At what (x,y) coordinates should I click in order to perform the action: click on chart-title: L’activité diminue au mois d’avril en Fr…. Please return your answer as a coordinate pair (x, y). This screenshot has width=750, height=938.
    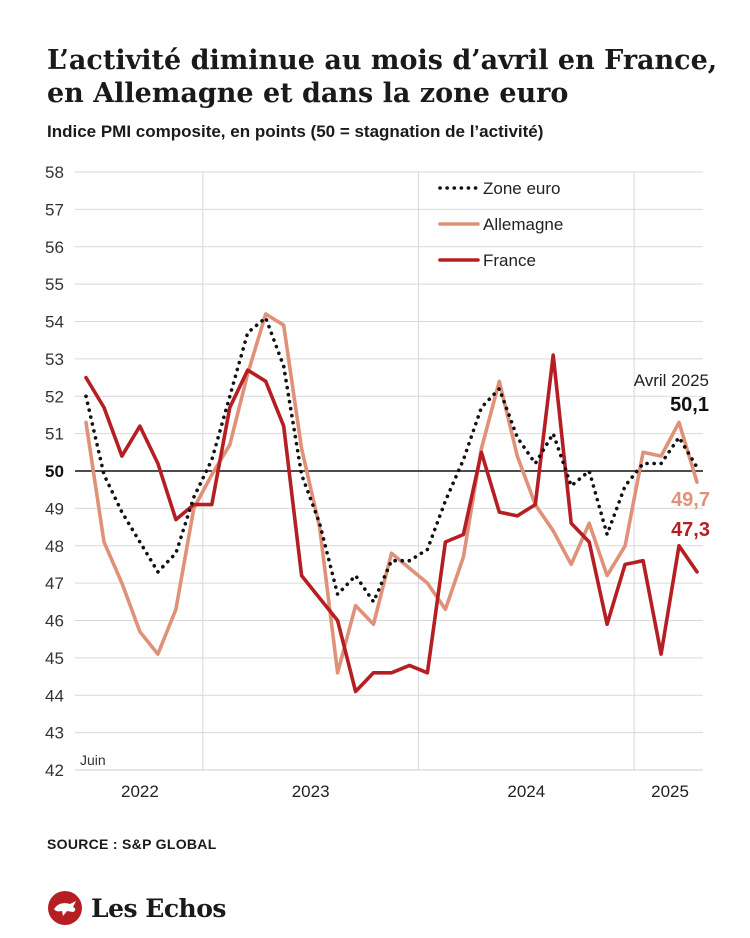
    Looking at the image, I should click on (382, 77).